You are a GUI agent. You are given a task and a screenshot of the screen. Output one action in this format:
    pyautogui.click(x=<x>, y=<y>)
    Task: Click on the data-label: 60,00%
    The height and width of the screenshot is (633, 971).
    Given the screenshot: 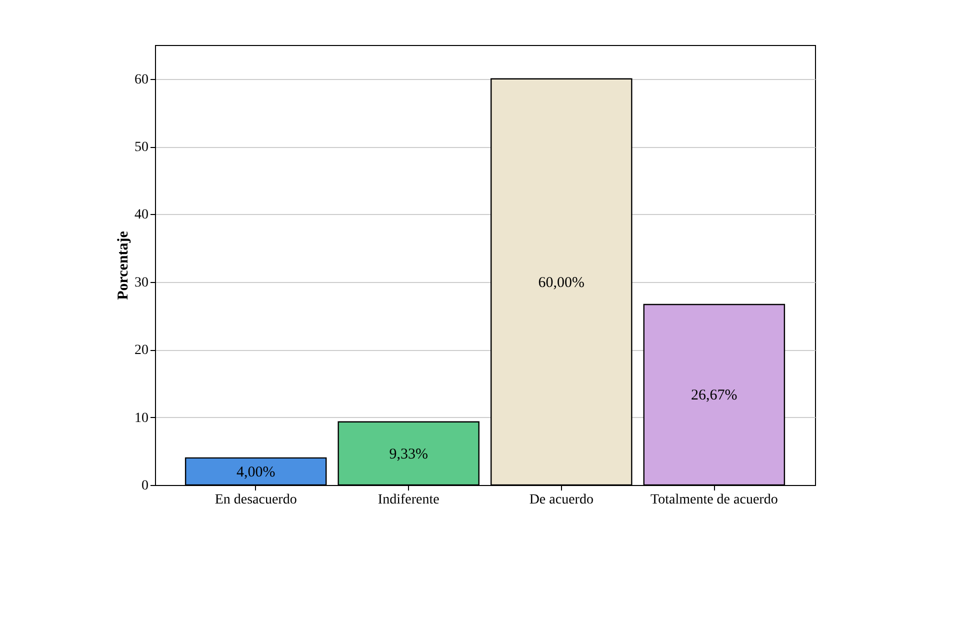 What is the action you would take?
    pyautogui.click(x=561, y=282)
    